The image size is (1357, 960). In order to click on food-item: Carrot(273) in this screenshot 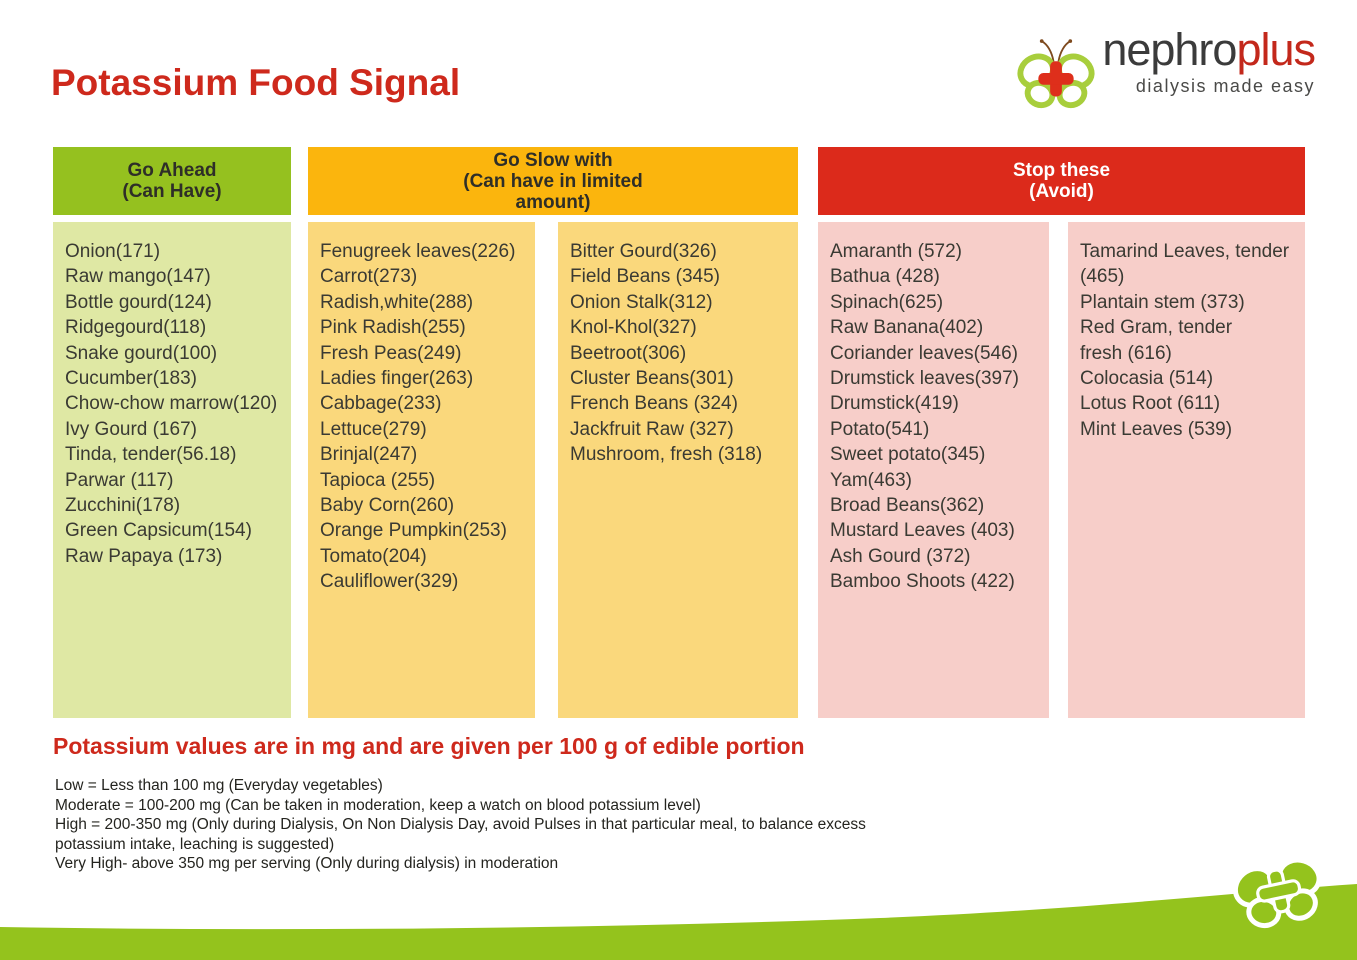, I will do `click(369, 277)`.